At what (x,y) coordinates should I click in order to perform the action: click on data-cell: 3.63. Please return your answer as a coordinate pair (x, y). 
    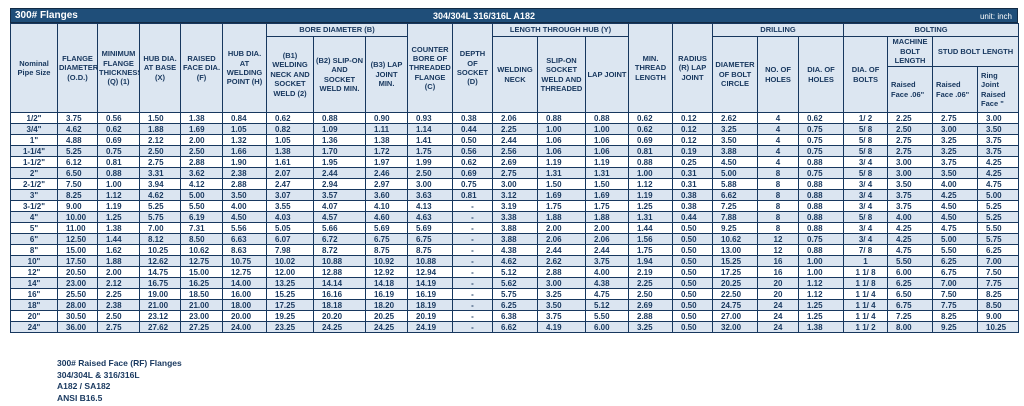
    Looking at the image, I should click on (430, 195).